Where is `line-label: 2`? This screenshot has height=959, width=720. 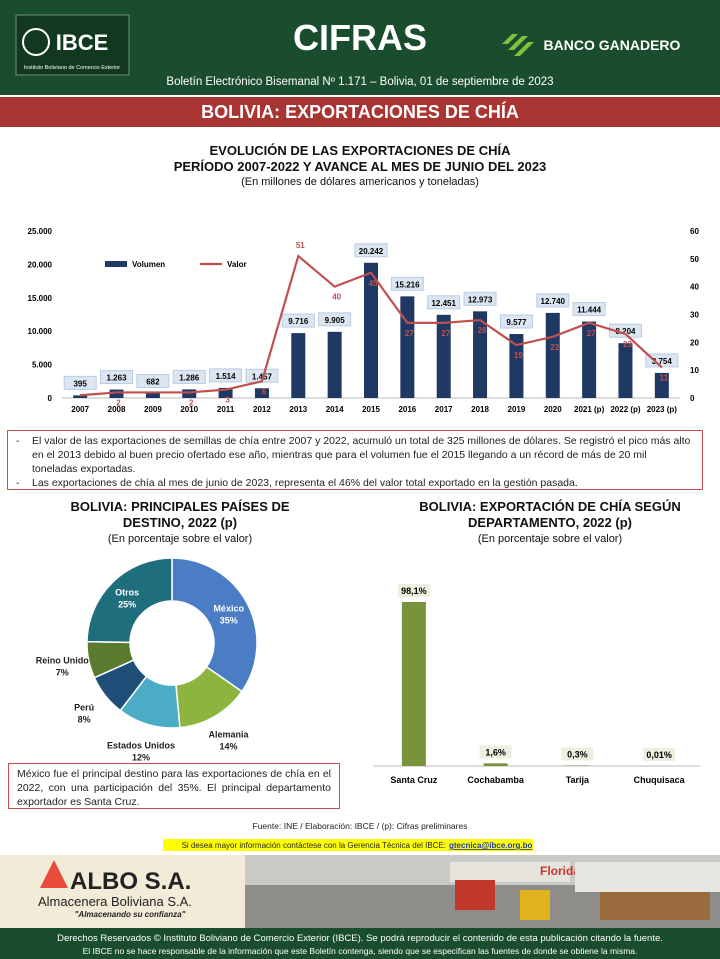 line-label: 2 is located at coordinates (118, 402).